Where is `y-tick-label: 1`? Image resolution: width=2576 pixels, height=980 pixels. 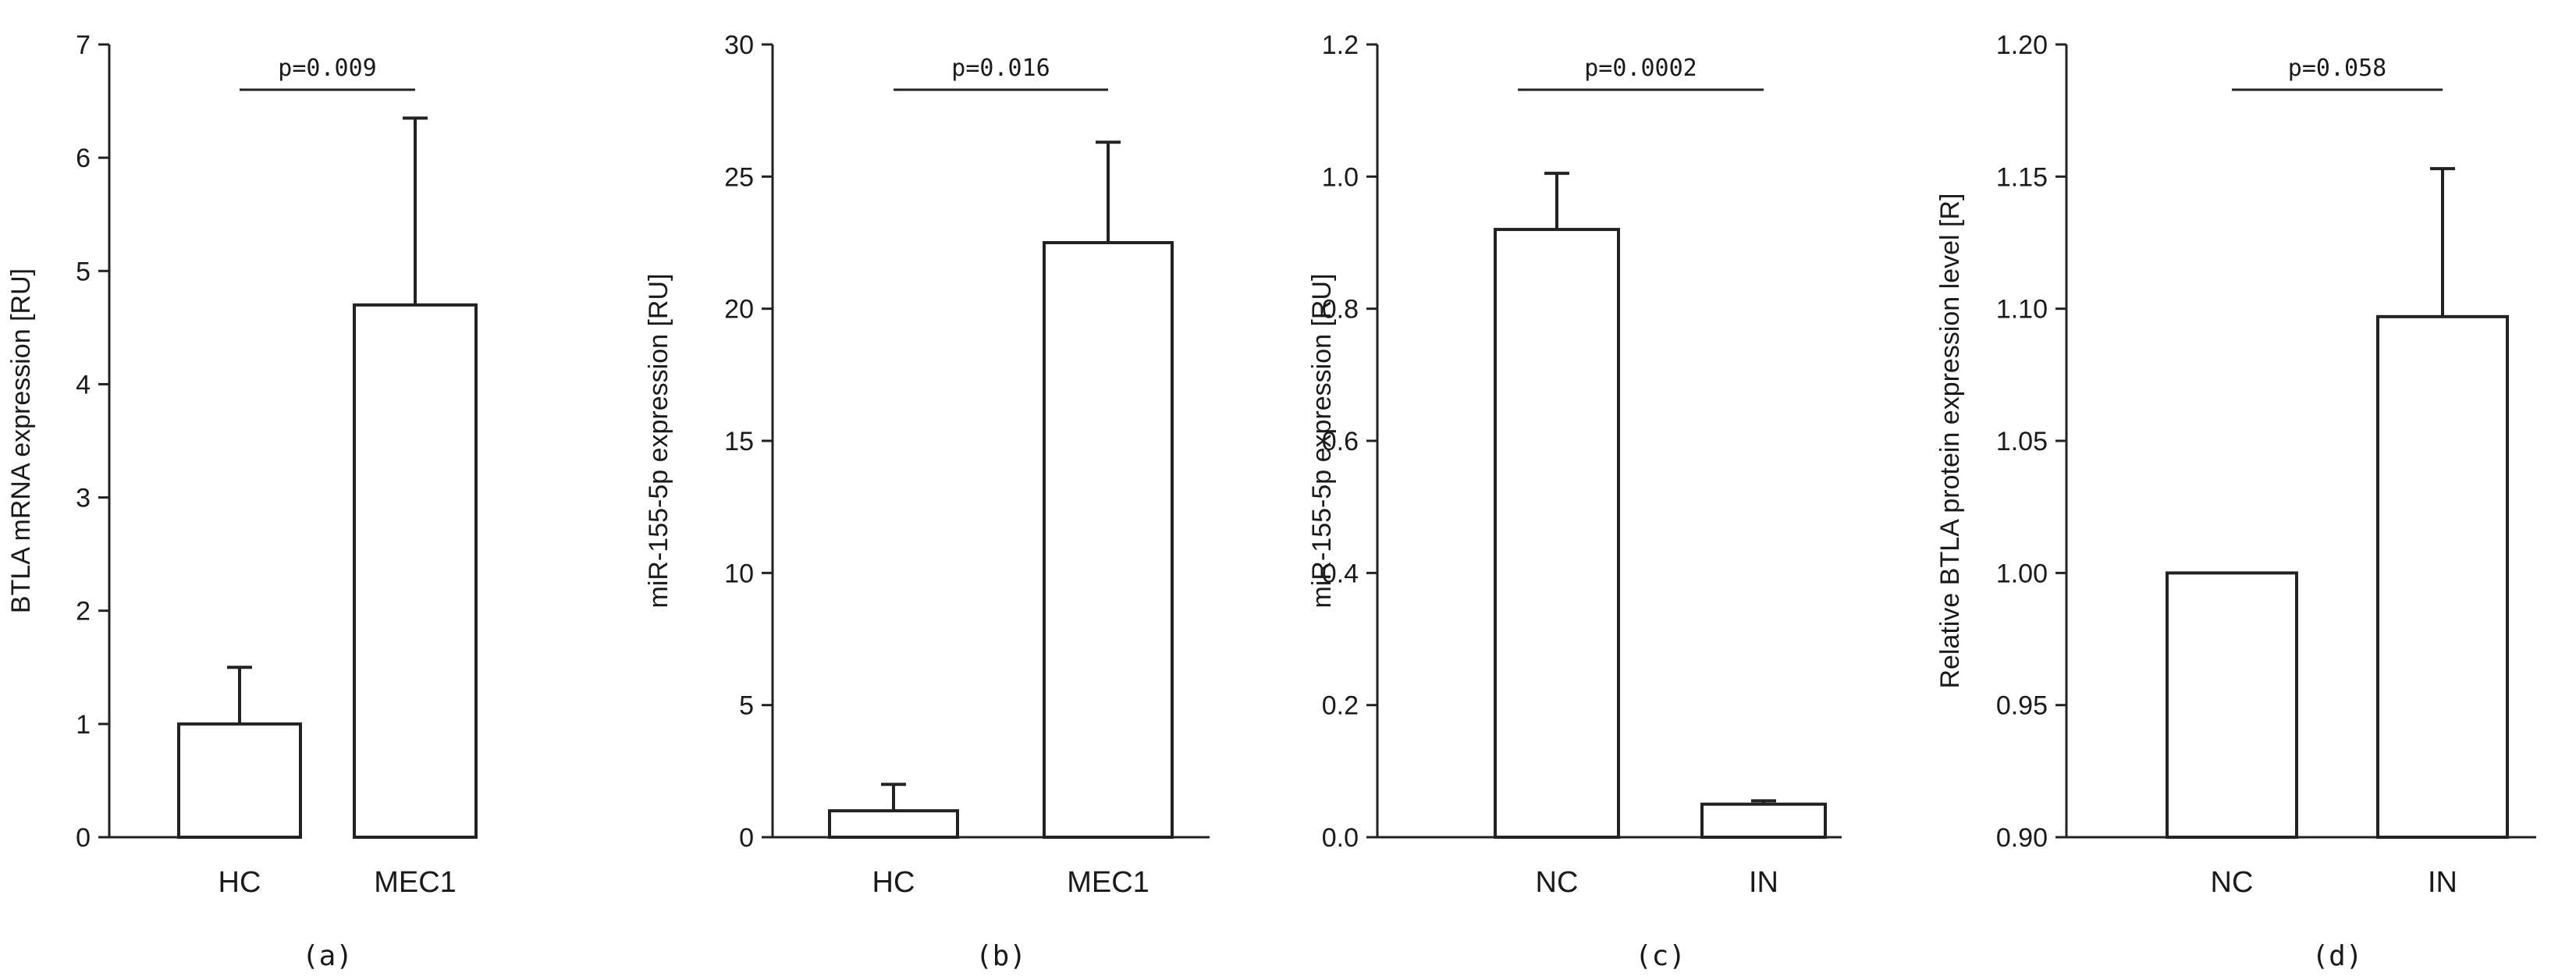 y-tick-label: 1 is located at coordinates (83, 725).